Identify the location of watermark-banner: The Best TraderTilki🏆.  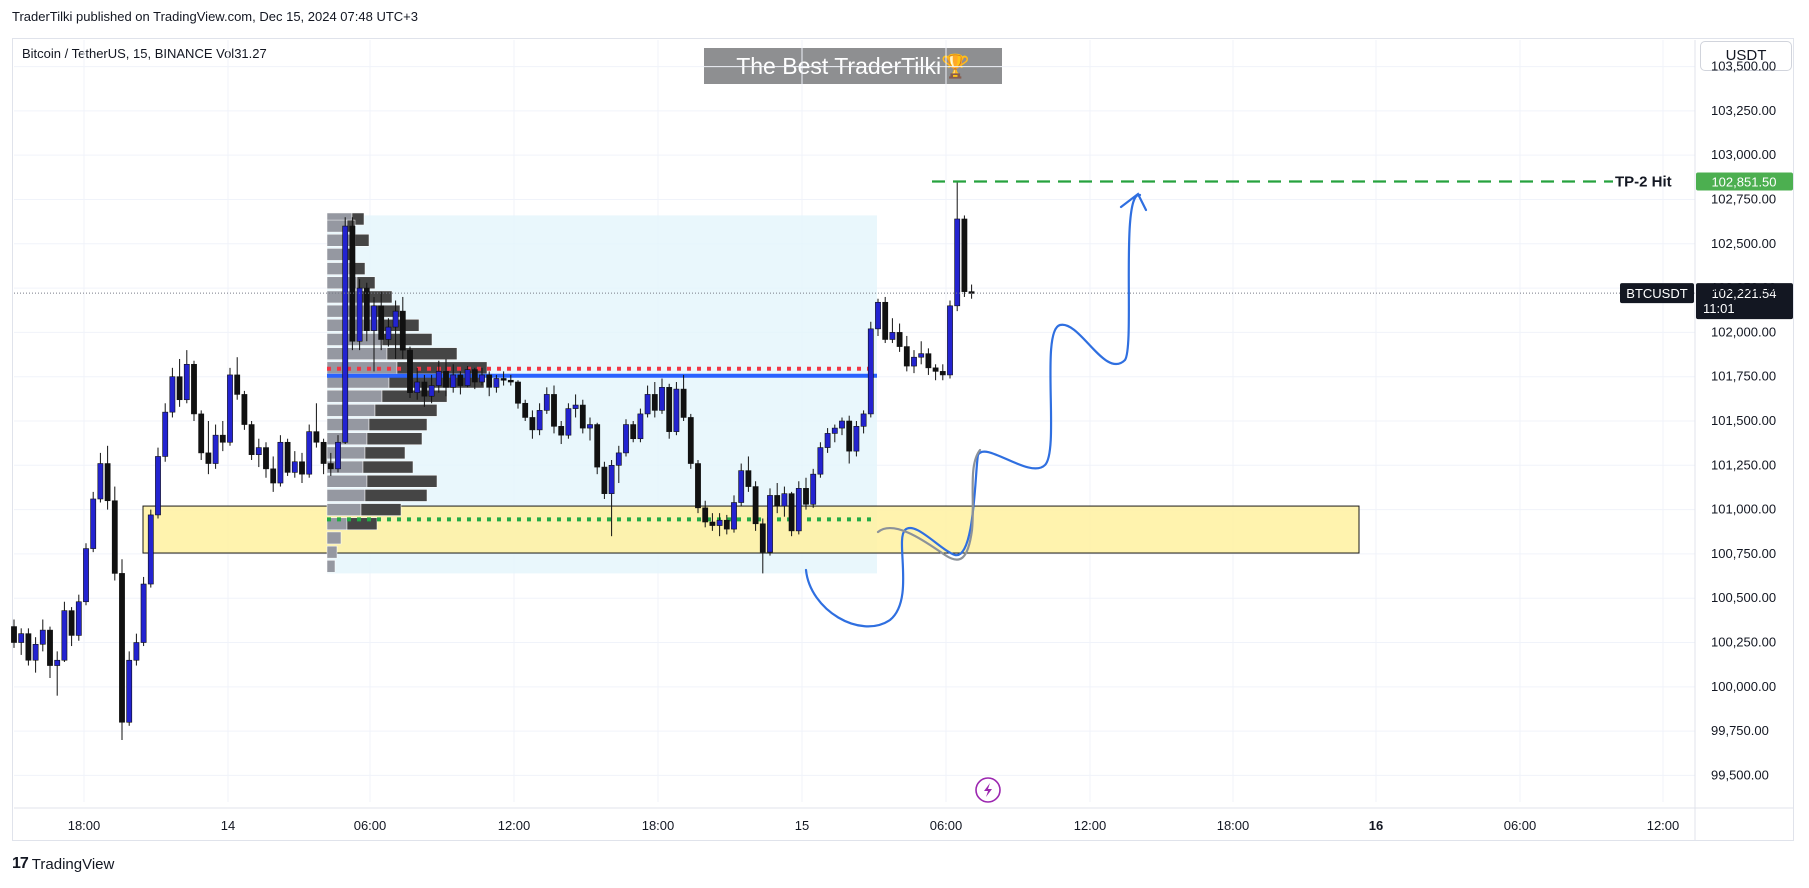
(853, 66).